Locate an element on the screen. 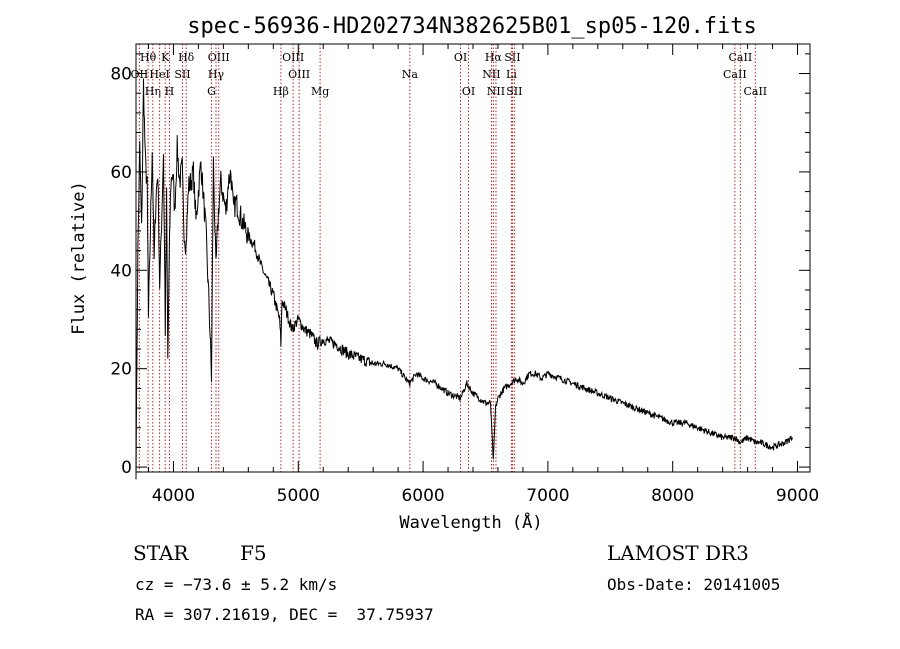 Image resolution: width=900 pixels, height=649 pixels. marker-label-5: H is located at coordinates (170, 91).